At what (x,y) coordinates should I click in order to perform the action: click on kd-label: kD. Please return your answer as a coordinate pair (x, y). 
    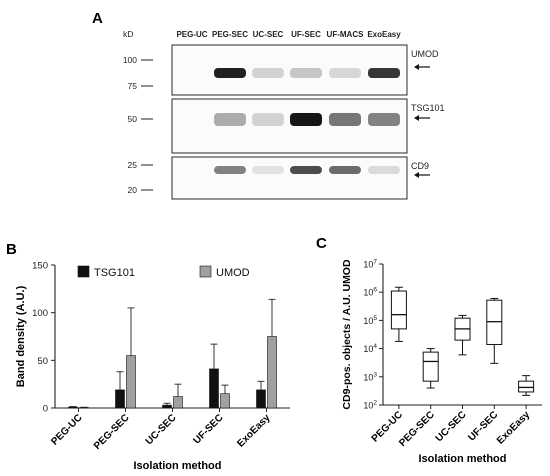
    Looking at the image, I should click on (128, 34).